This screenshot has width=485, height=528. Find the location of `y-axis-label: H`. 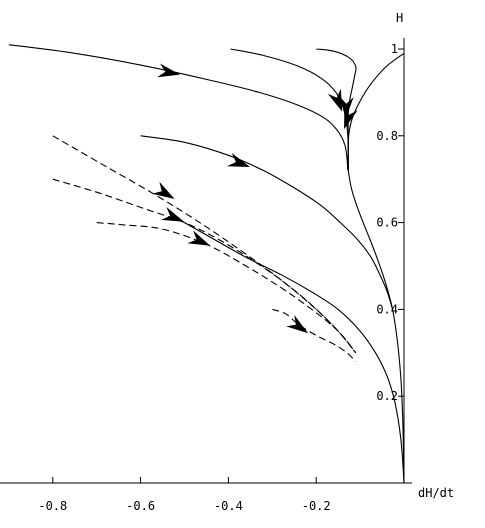

y-axis-label: H is located at coordinates (399, 18).